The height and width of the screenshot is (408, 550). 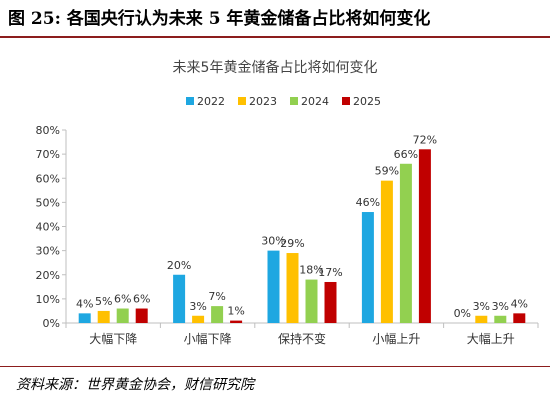 I want to click on legend-label-2025: 2025, so click(x=367, y=101).